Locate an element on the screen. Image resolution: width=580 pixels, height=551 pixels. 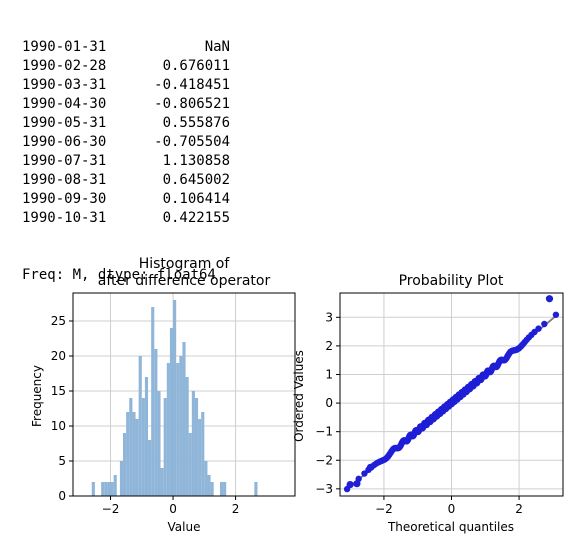
histogram-title-line-2: after difference operator is located at coordinates (184, 281).